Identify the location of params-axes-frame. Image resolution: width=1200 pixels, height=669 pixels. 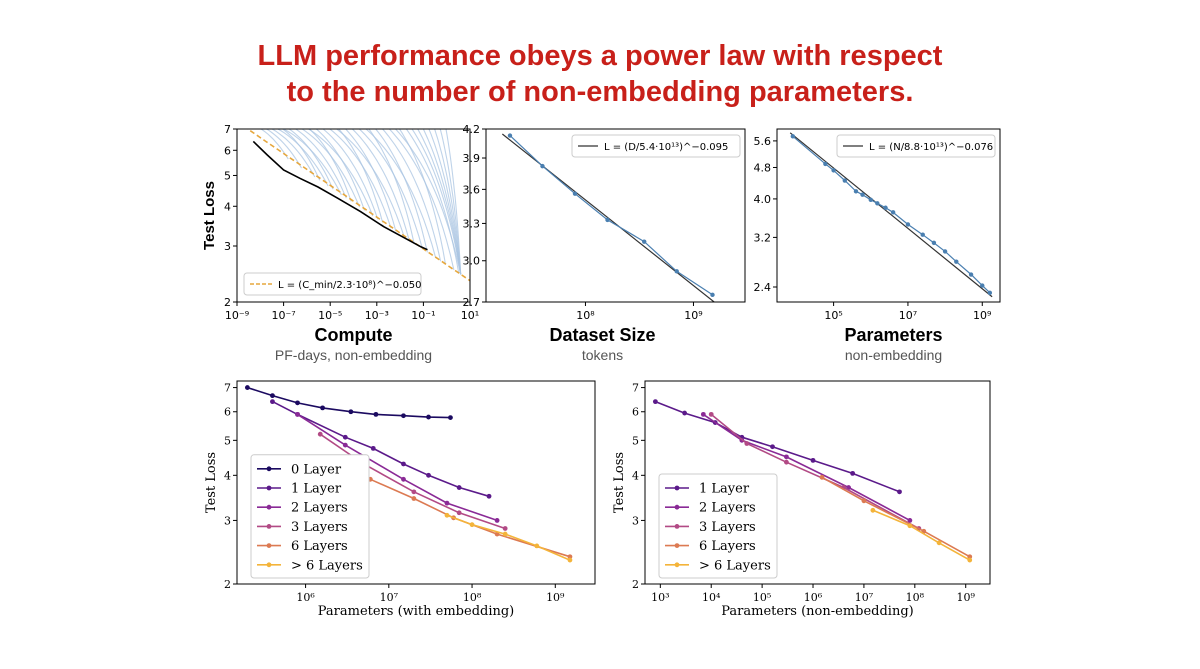
(888, 215).